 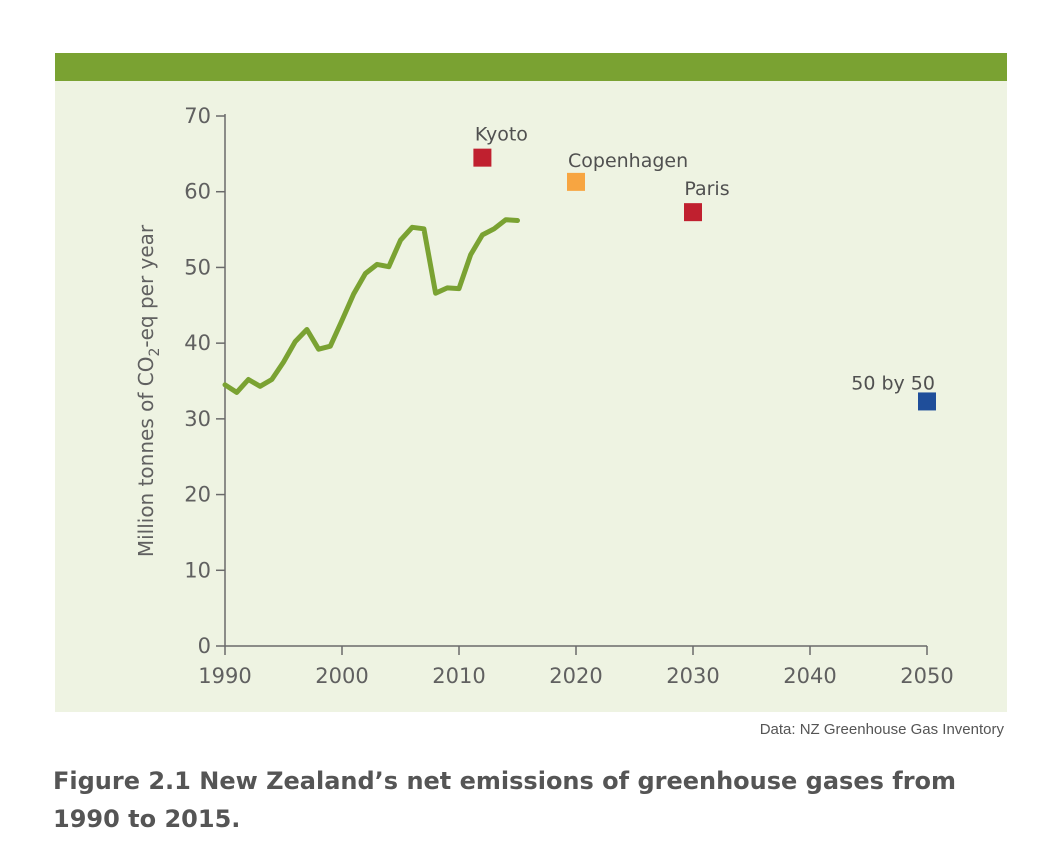 I want to click on x-tick-label-2030: 2030, so click(x=692, y=676).